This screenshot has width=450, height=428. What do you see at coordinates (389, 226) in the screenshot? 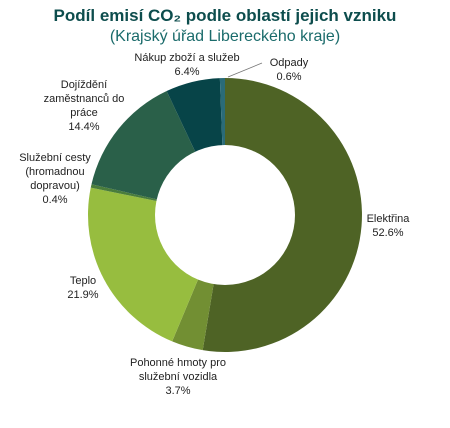
I see `slice-label-0: Elektřina 52.6%` at bounding box center [389, 226].